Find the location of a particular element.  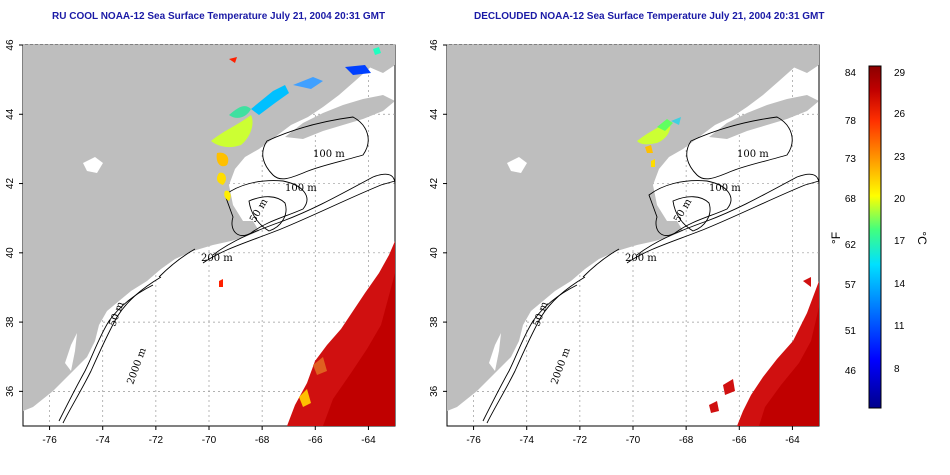

right-x-axis-ticks: -76 -74 -72 -70 -68 -66 -64 is located at coordinates (633, 436).